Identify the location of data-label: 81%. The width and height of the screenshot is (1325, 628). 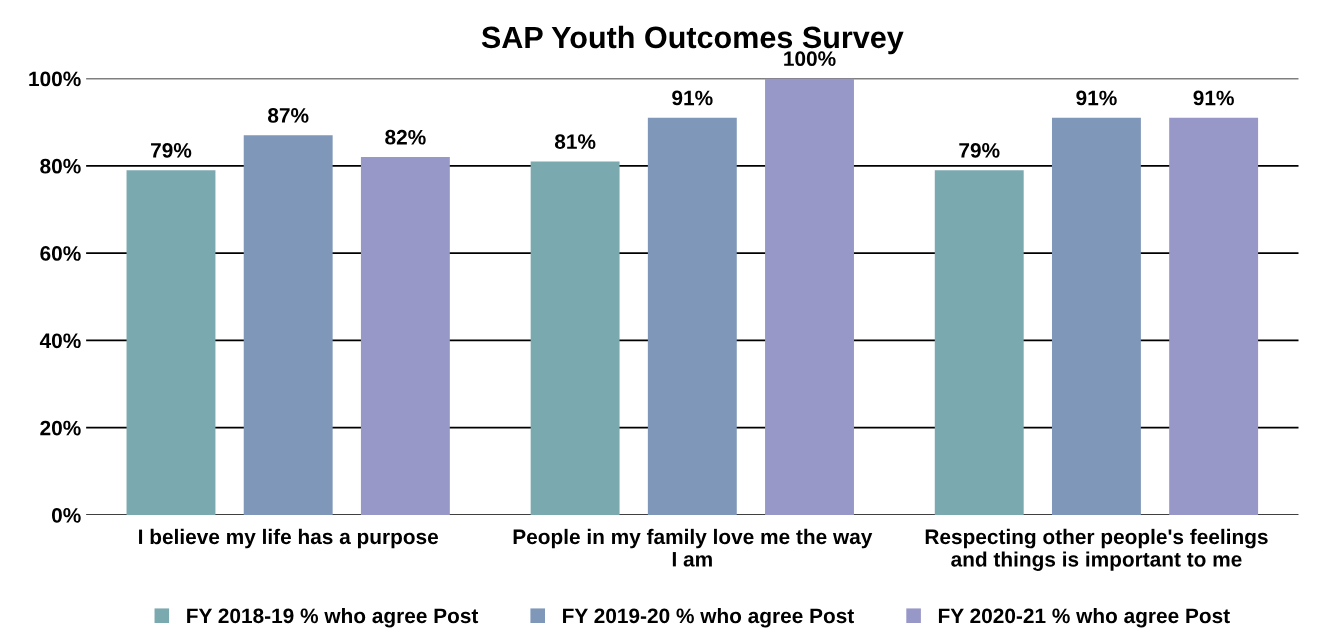
(575, 141).